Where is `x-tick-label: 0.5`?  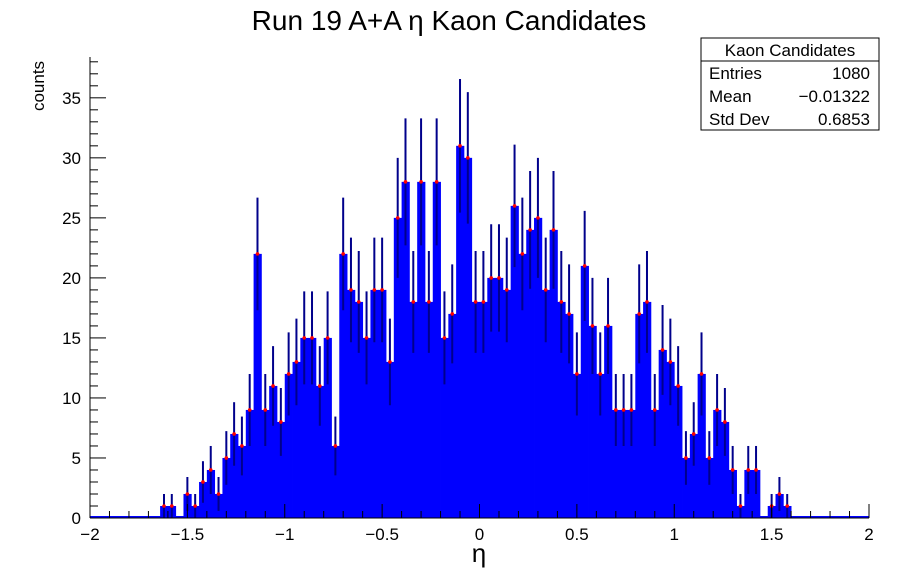 x-tick-label: 0.5 is located at coordinates (577, 534).